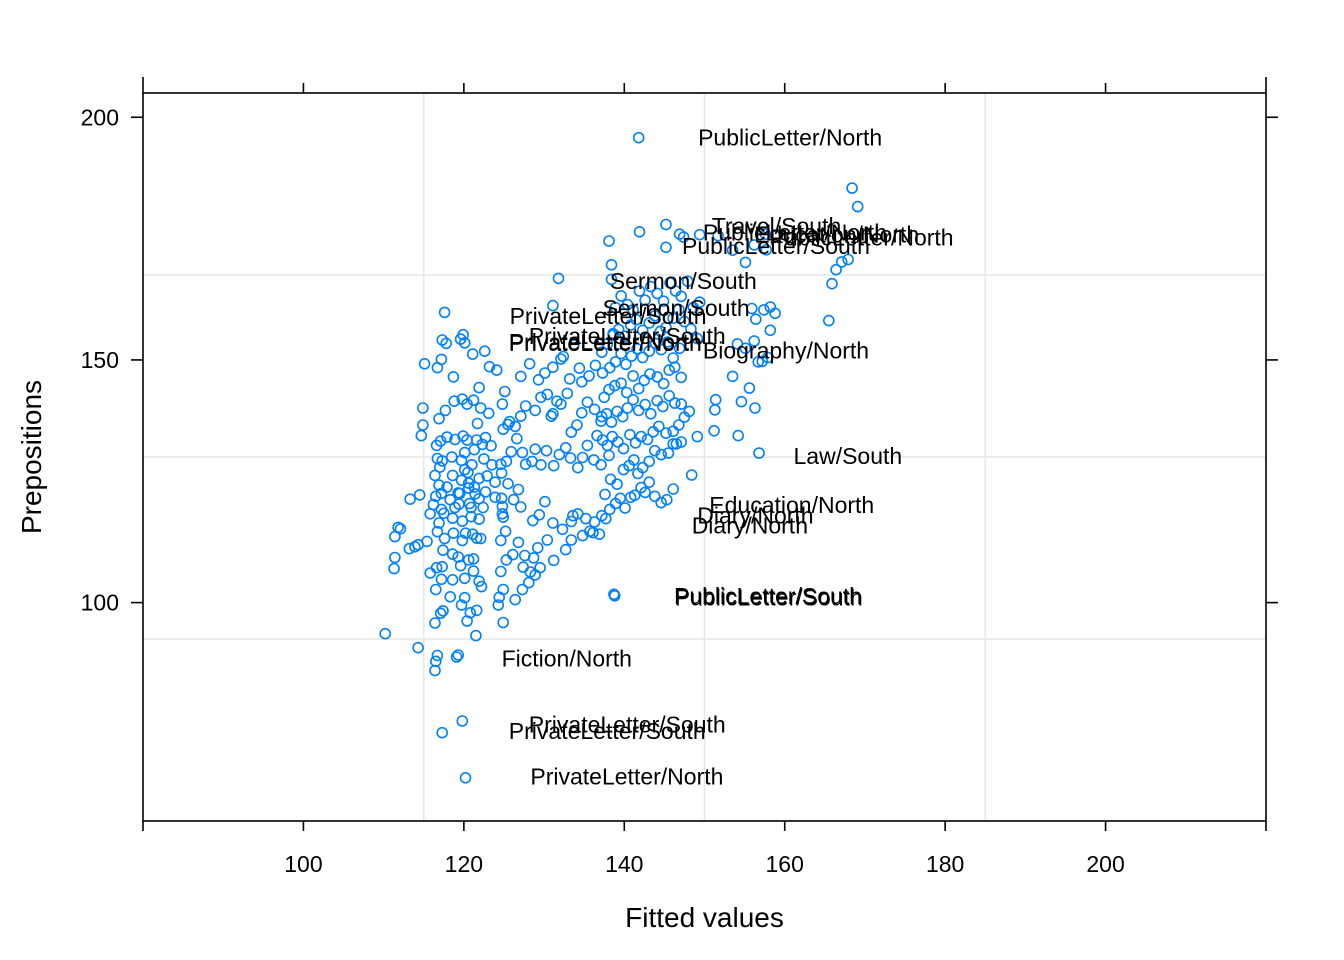 This screenshot has height=960, width=1344. I want to click on point-label: PublicLetter/North, so click(862, 238).